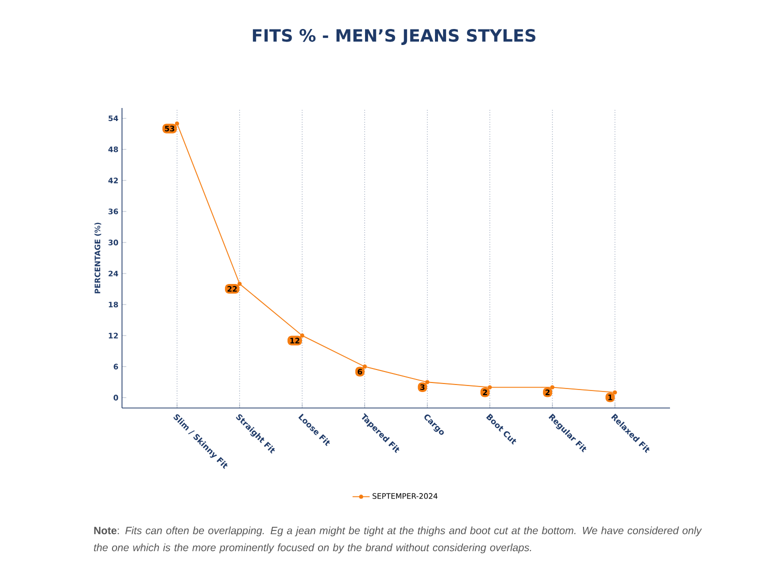 The width and height of the screenshot is (780, 585). What do you see at coordinates (398, 540) in the screenshot?
I see `text: Note: Fits can often be overlapping. Eg a jean might be tight at the thighs and boot cut at the bottom. We have considered only the one which is the more prominently focused on by the brand without considering overlaps.` at bounding box center [398, 540].